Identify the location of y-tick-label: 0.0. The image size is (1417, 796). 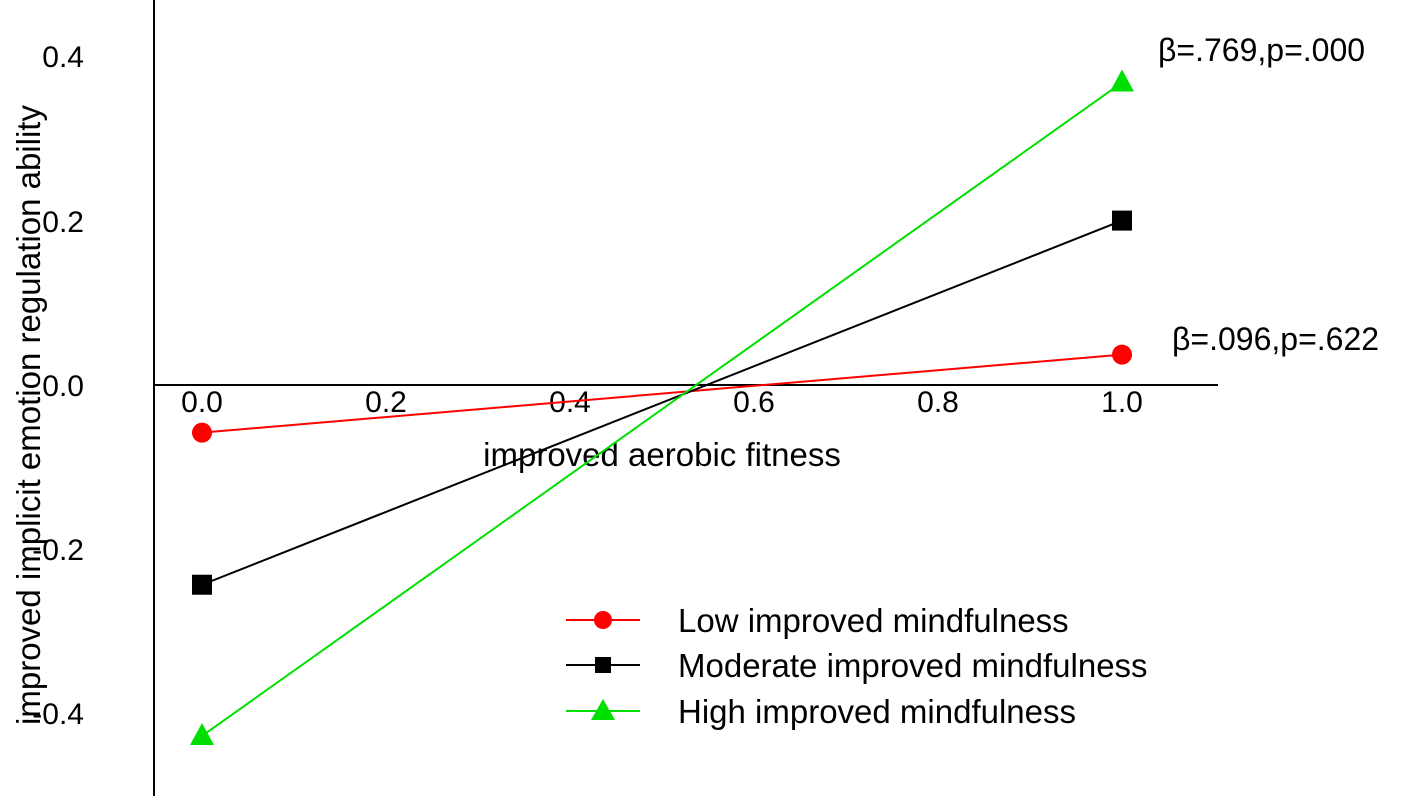
(63, 386).